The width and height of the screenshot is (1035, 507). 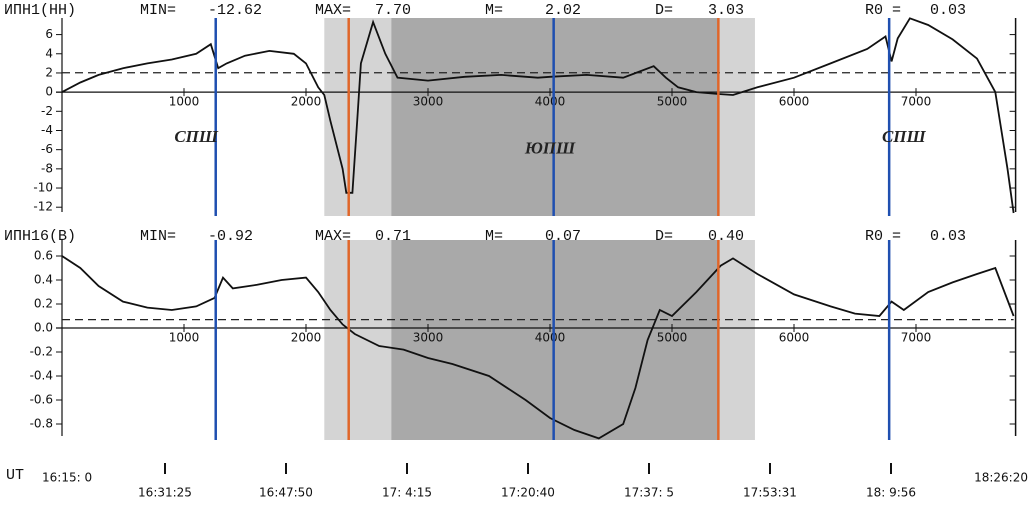 I want to click on y-tick-label: 0.6, so click(x=43, y=256).